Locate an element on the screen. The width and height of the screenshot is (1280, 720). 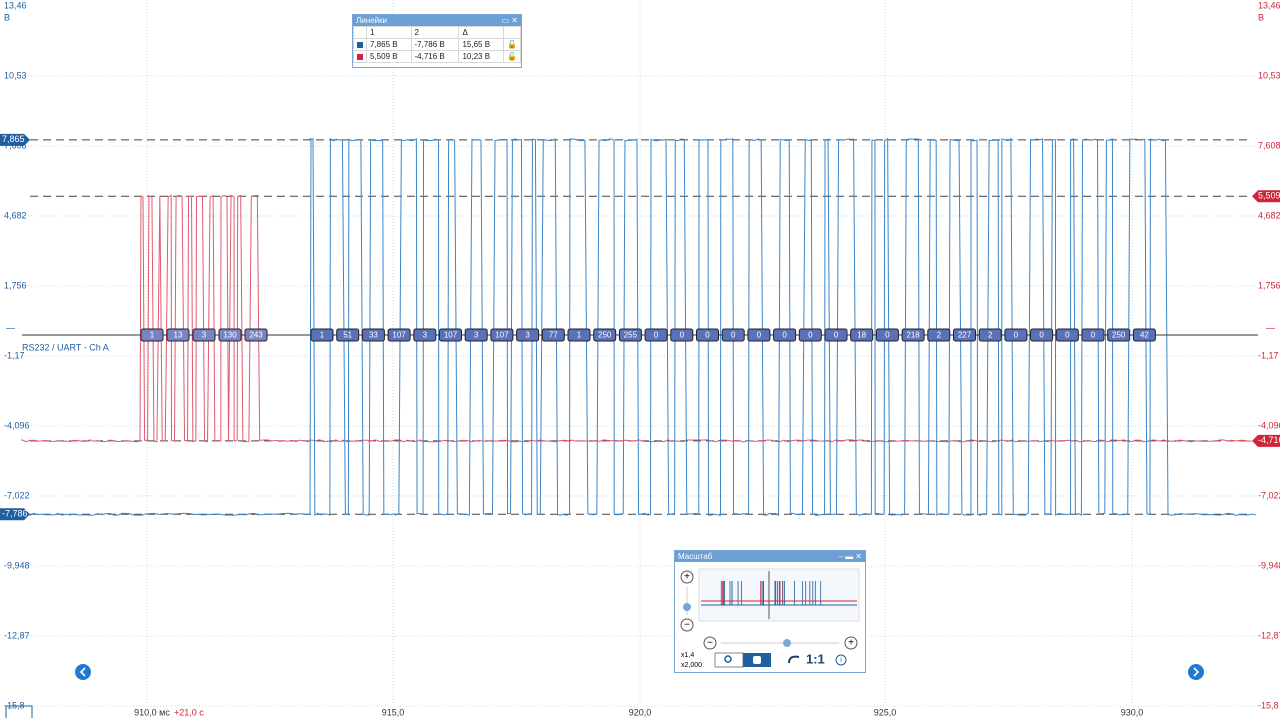
left-tick-label: -12,87 is located at coordinates (17, 635).